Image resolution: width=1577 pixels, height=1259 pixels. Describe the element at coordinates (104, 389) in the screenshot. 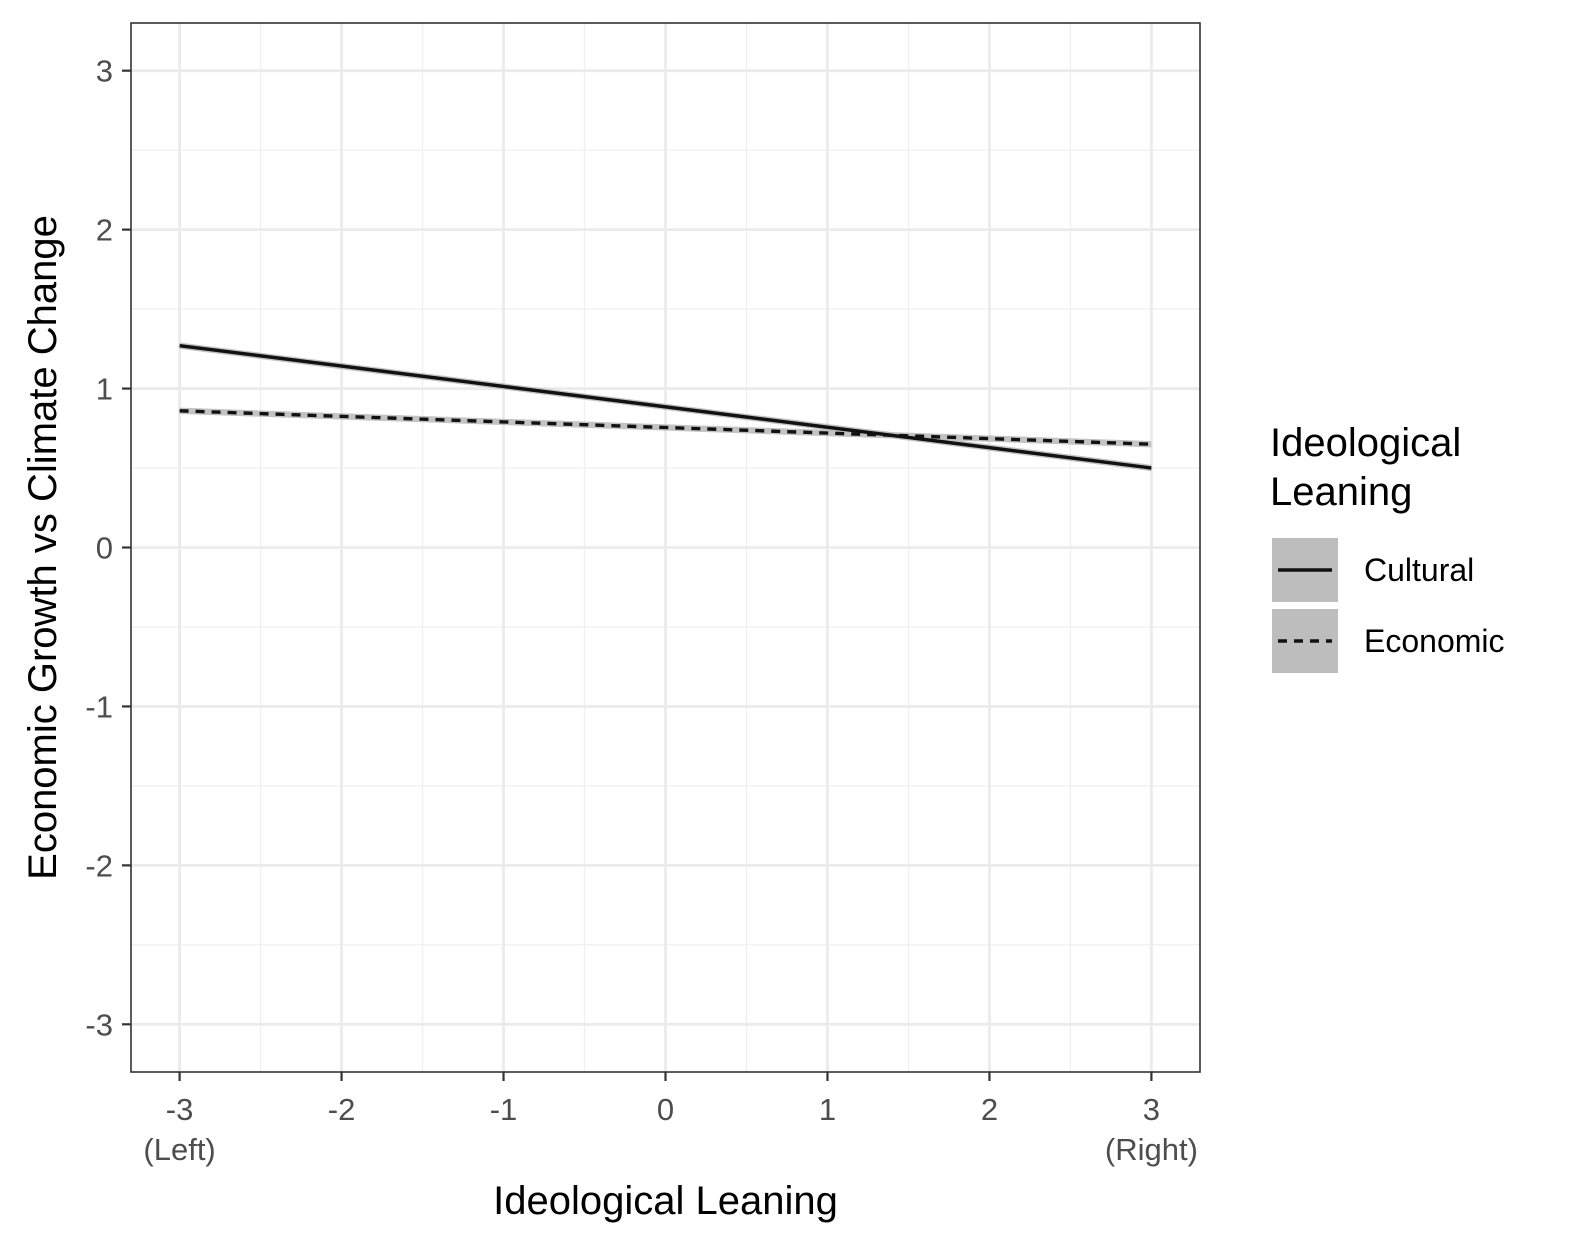

I see `y-tick-label: 1` at that location.